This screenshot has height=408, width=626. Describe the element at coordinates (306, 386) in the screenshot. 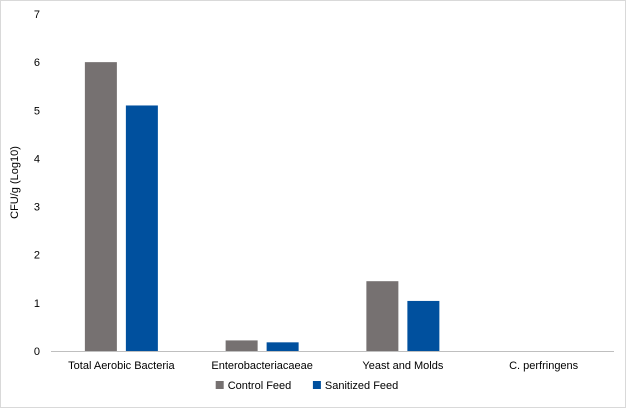

I see `legend: Control Feed Sanitized Feed` at that location.